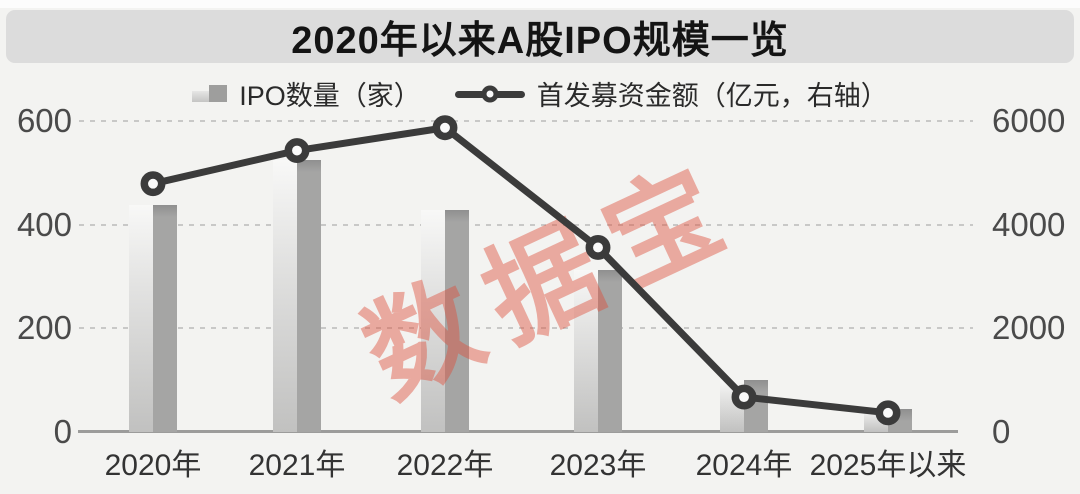 The image size is (1080, 494). I want to click on legend: IPO数量（家） 首发募资金额（亿元，右轴）, so click(540, 93).